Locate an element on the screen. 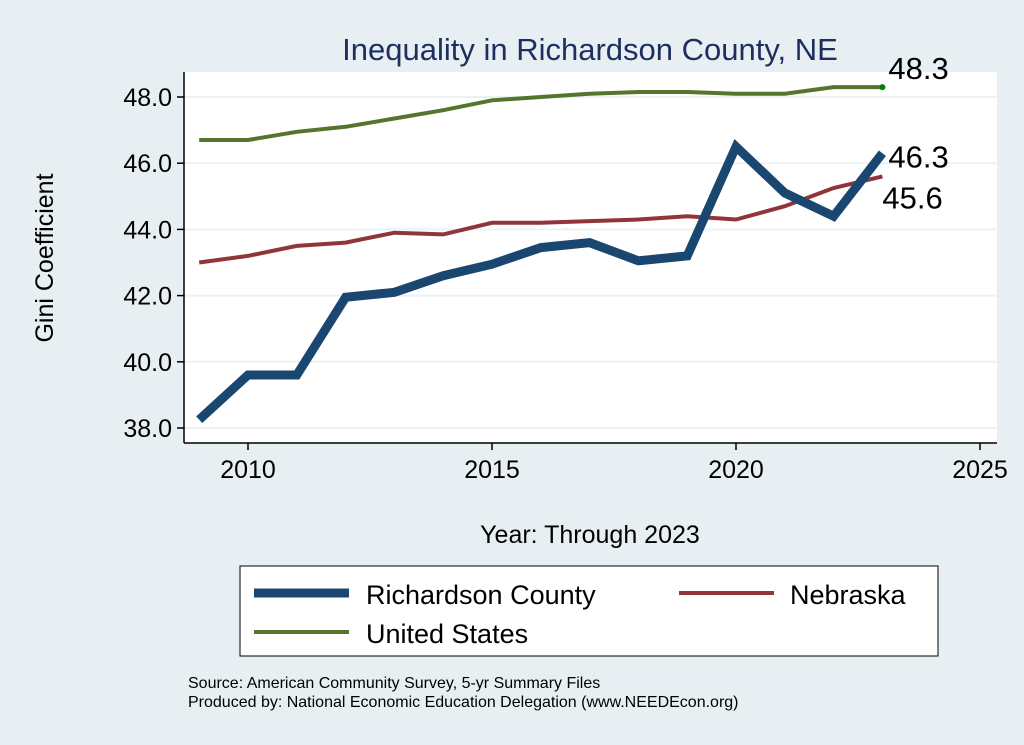 This screenshot has height=745, width=1024. y-tick-label: 40.0 is located at coordinates (147, 363).